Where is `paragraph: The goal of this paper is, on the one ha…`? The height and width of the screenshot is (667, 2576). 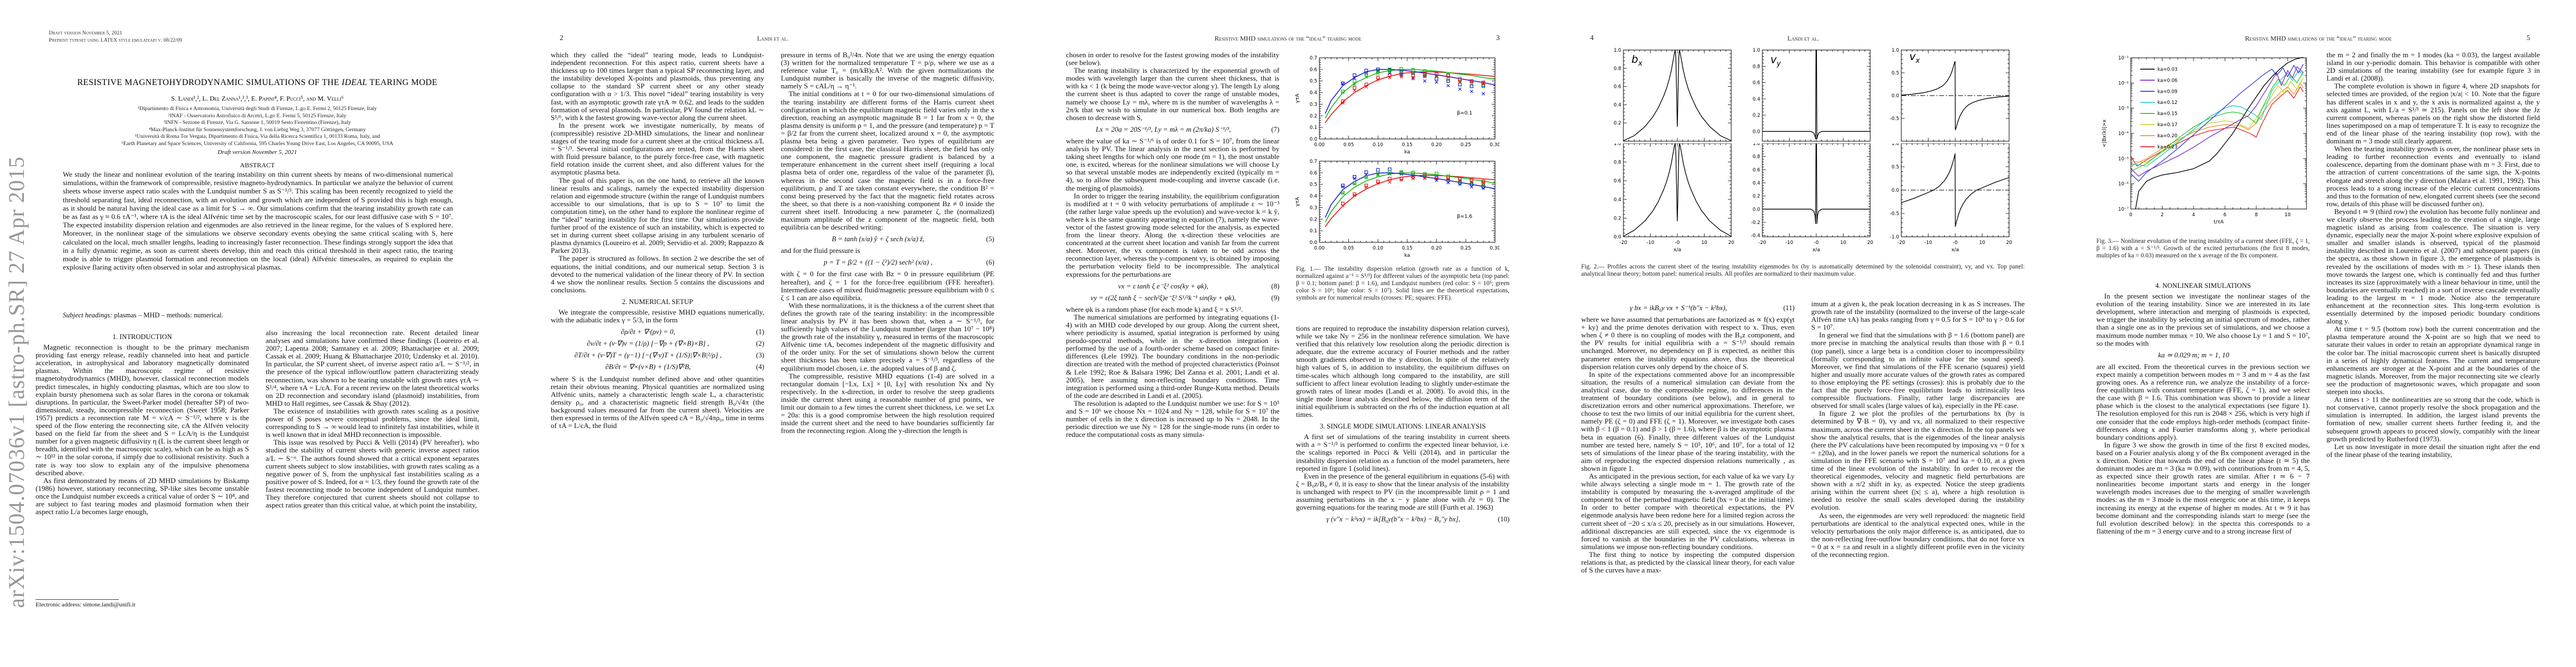 paragraph: The goal of this paper is, on the one ha… is located at coordinates (657, 215).